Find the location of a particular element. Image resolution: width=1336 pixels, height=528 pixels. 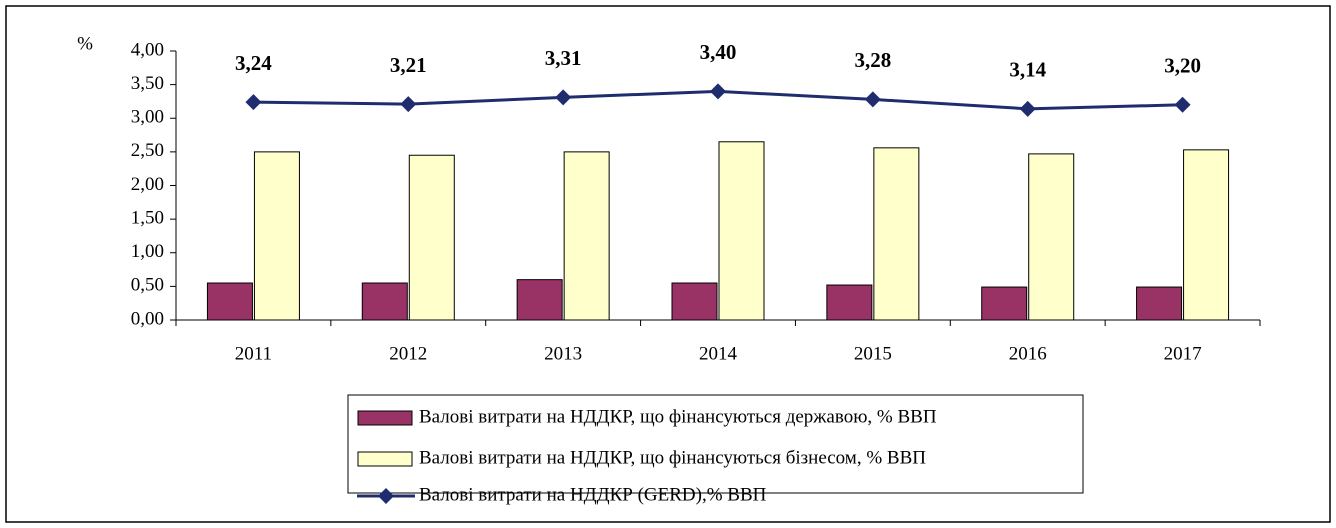

y-tick-label: 4,00 is located at coordinates (147, 49).